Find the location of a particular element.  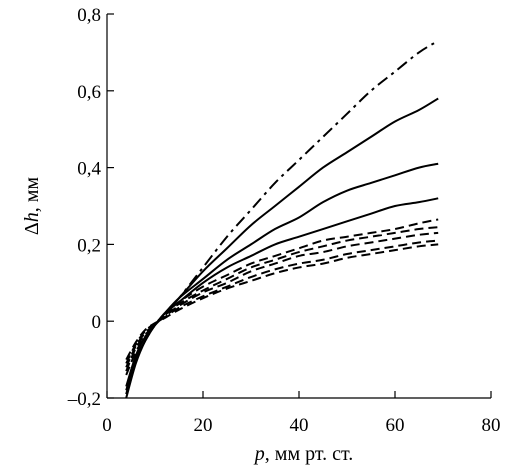

y-tick-label: –0,2 is located at coordinates (84, 399).